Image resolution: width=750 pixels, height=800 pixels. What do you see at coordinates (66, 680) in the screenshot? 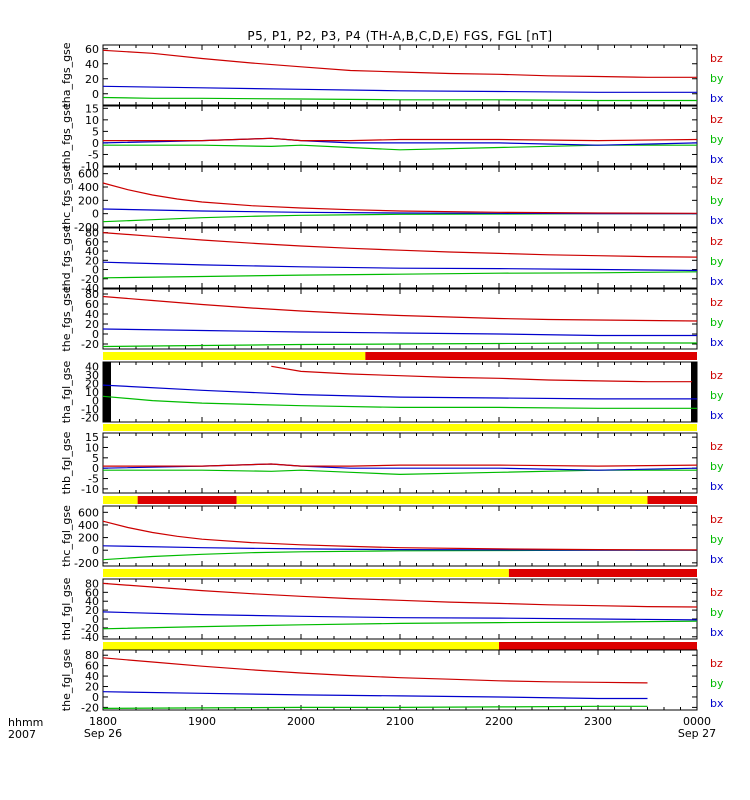
I see `y-axis-label: the_fgl_gse` at bounding box center [66, 680].